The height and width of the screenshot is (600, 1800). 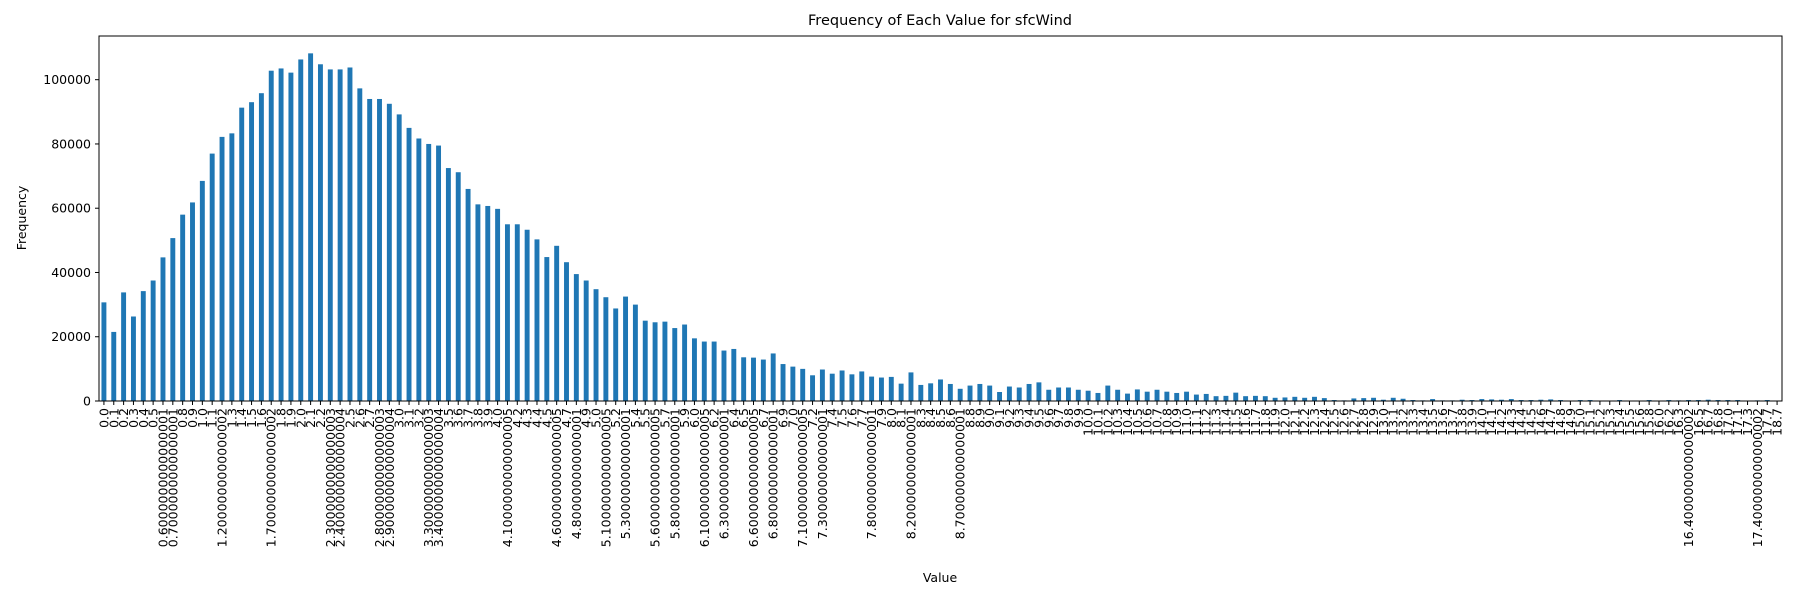 I want to click on x-tick-label: 5.300000000000001, so click(x=625, y=473).